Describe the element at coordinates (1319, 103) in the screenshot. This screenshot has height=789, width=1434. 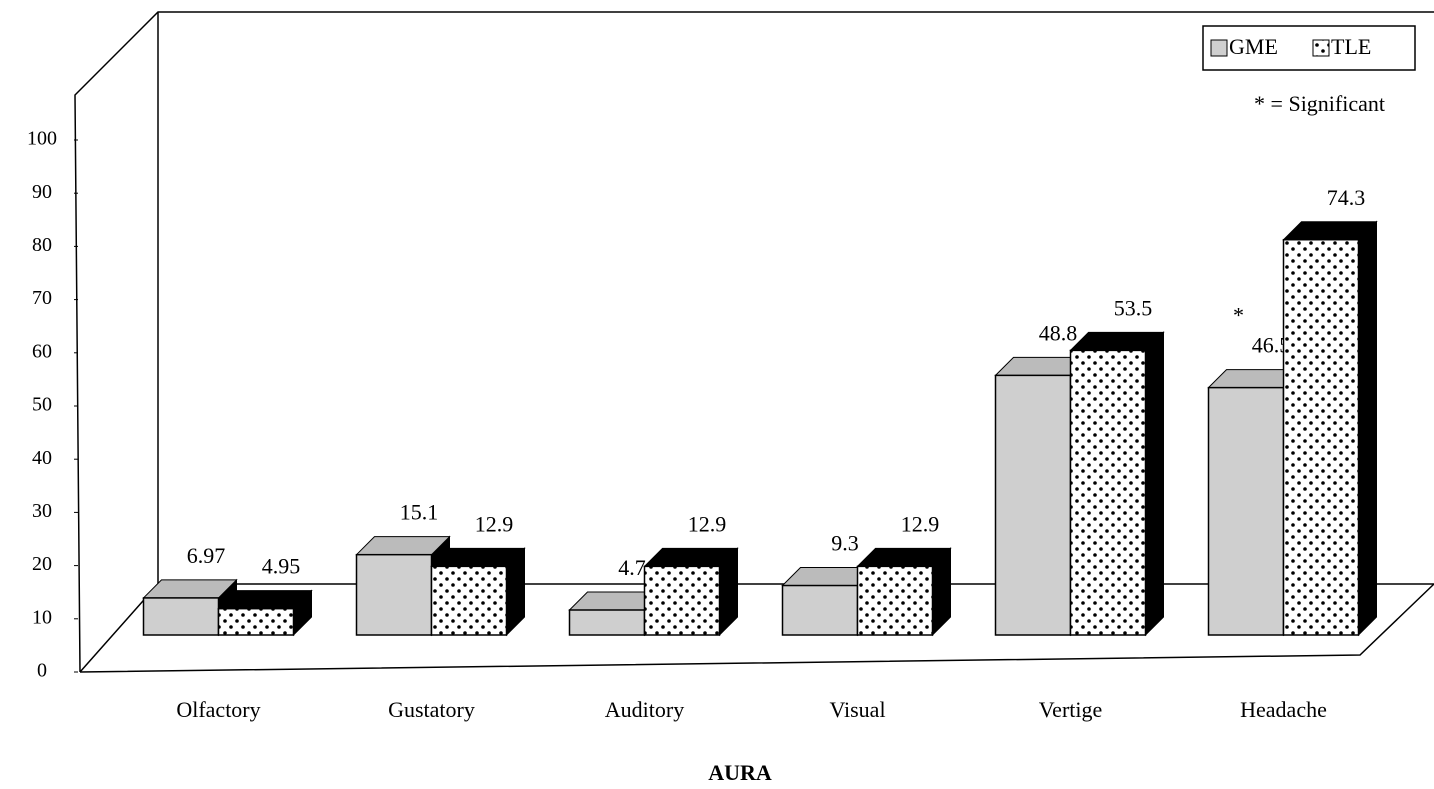
I see `annotation: * = Significant` at that location.